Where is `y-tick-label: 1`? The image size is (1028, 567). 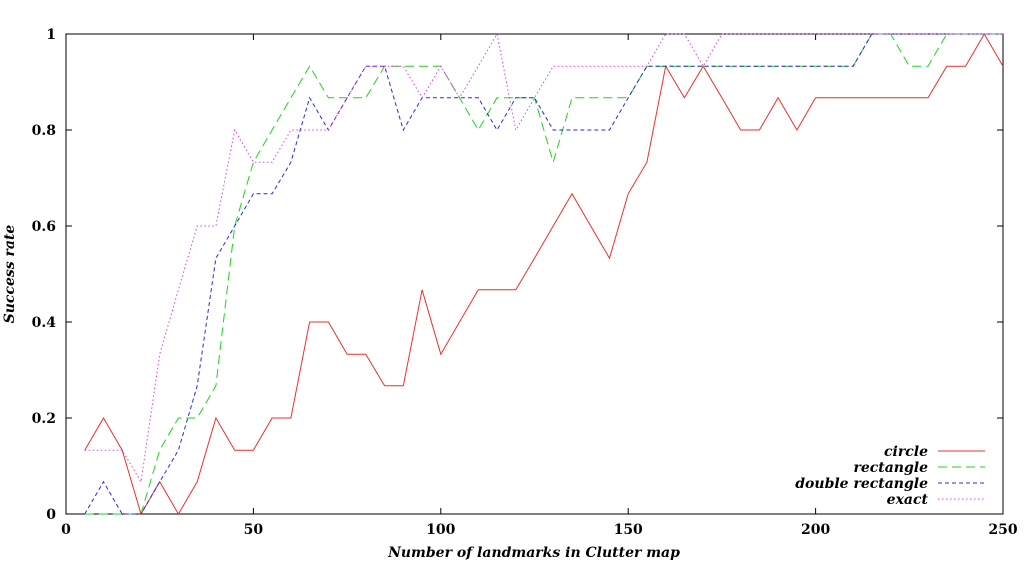
y-tick-label: 1 is located at coordinates (51, 35).